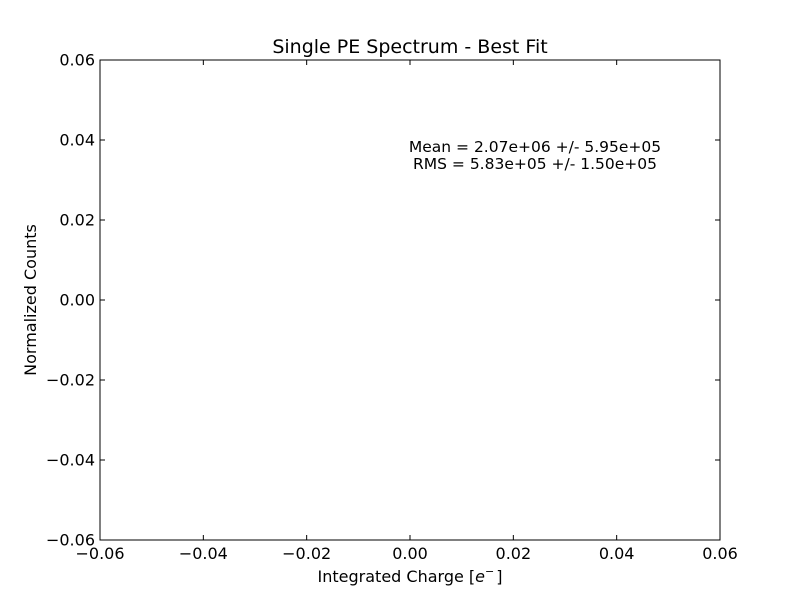 The width and height of the screenshot is (800, 600). I want to click on y-tick-label: −0.04, so click(70, 460).